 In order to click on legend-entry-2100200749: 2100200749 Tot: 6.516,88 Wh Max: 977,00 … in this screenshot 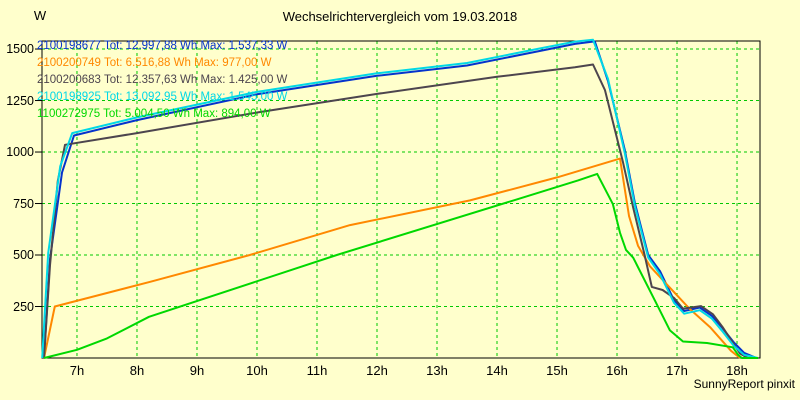, I will do `click(154, 63)`.